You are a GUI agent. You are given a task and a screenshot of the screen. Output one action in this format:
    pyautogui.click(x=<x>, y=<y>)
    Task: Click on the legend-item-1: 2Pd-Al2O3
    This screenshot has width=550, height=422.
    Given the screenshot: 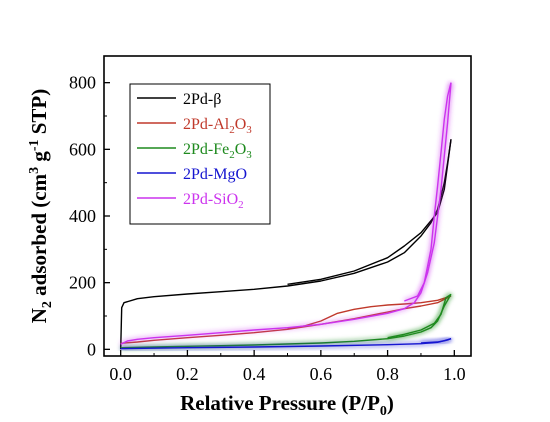 What is the action you would take?
    pyautogui.click(x=194, y=126)
    